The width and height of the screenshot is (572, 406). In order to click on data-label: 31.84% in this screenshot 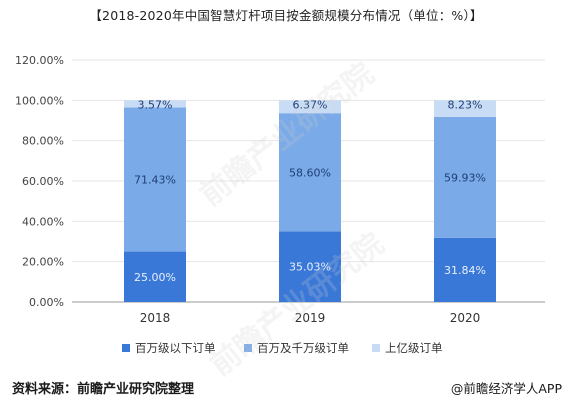, I will do `click(465, 270)`.